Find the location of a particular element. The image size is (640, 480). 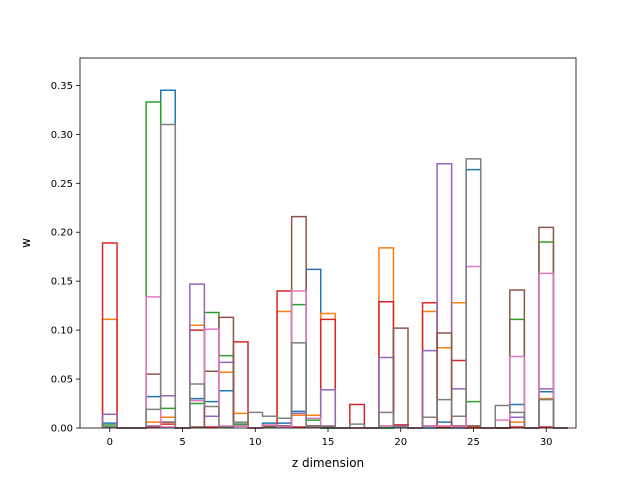

y-tick-label: 0.00 is located at coordinates (62, 429).